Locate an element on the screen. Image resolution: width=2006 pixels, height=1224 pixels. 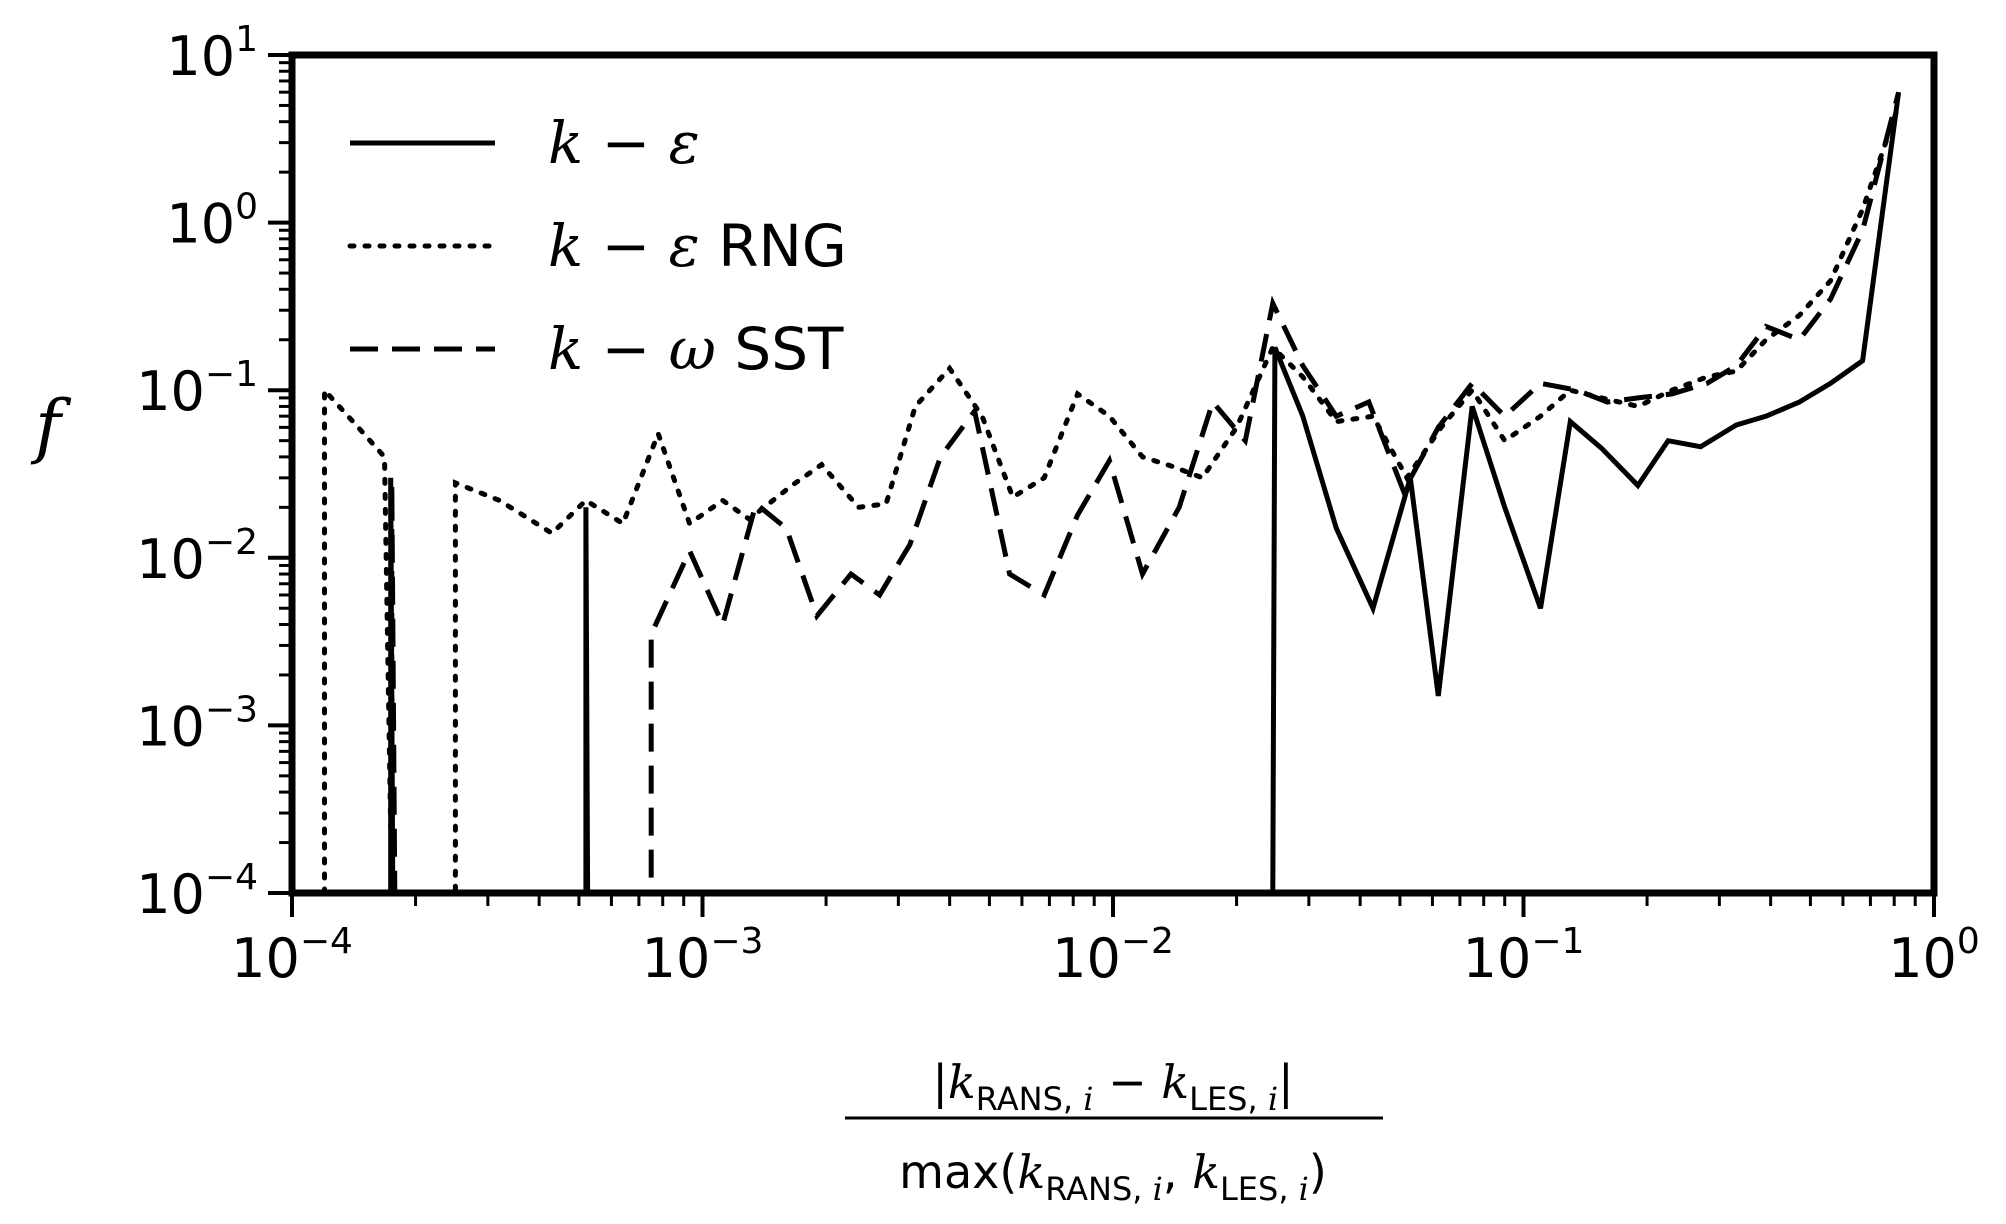
y-tick-label: 10⁻² is located at coordinates (197, 556).